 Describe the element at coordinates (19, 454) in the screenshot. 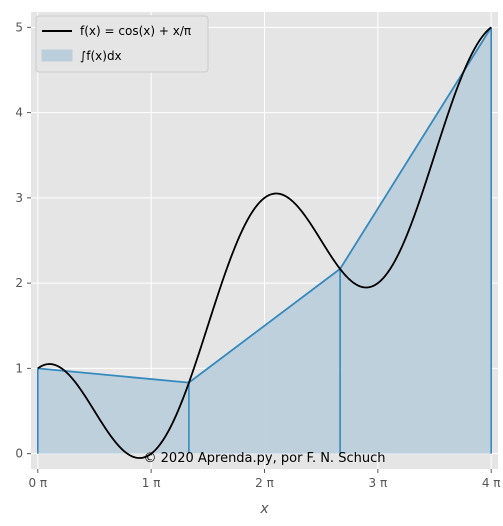

I see `y-tick-label-0: 0` at that location.